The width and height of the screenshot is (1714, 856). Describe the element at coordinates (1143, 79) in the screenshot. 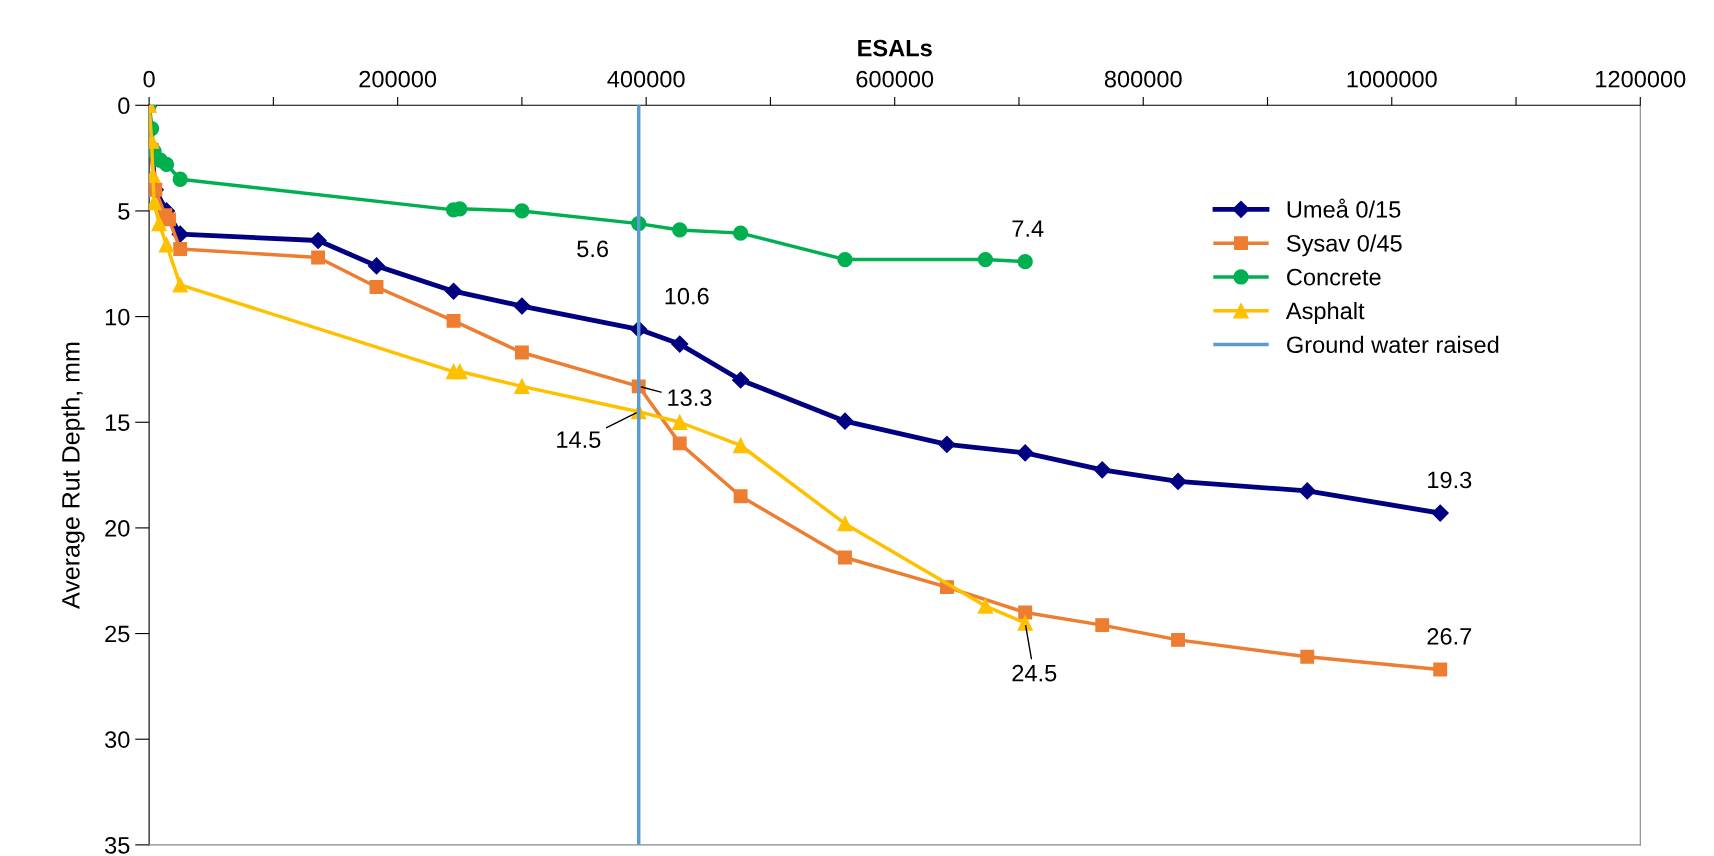

I see `x-tick-label: 800000` at that location.